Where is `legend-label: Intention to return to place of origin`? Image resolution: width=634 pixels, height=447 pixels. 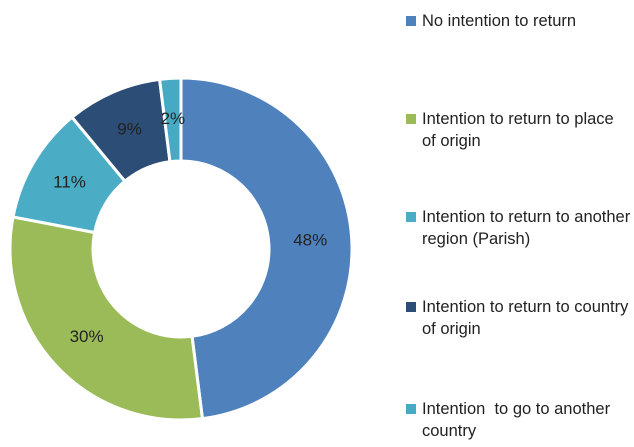
legend-label: Intention to return to place of origin is located at coordinates (520, 130).